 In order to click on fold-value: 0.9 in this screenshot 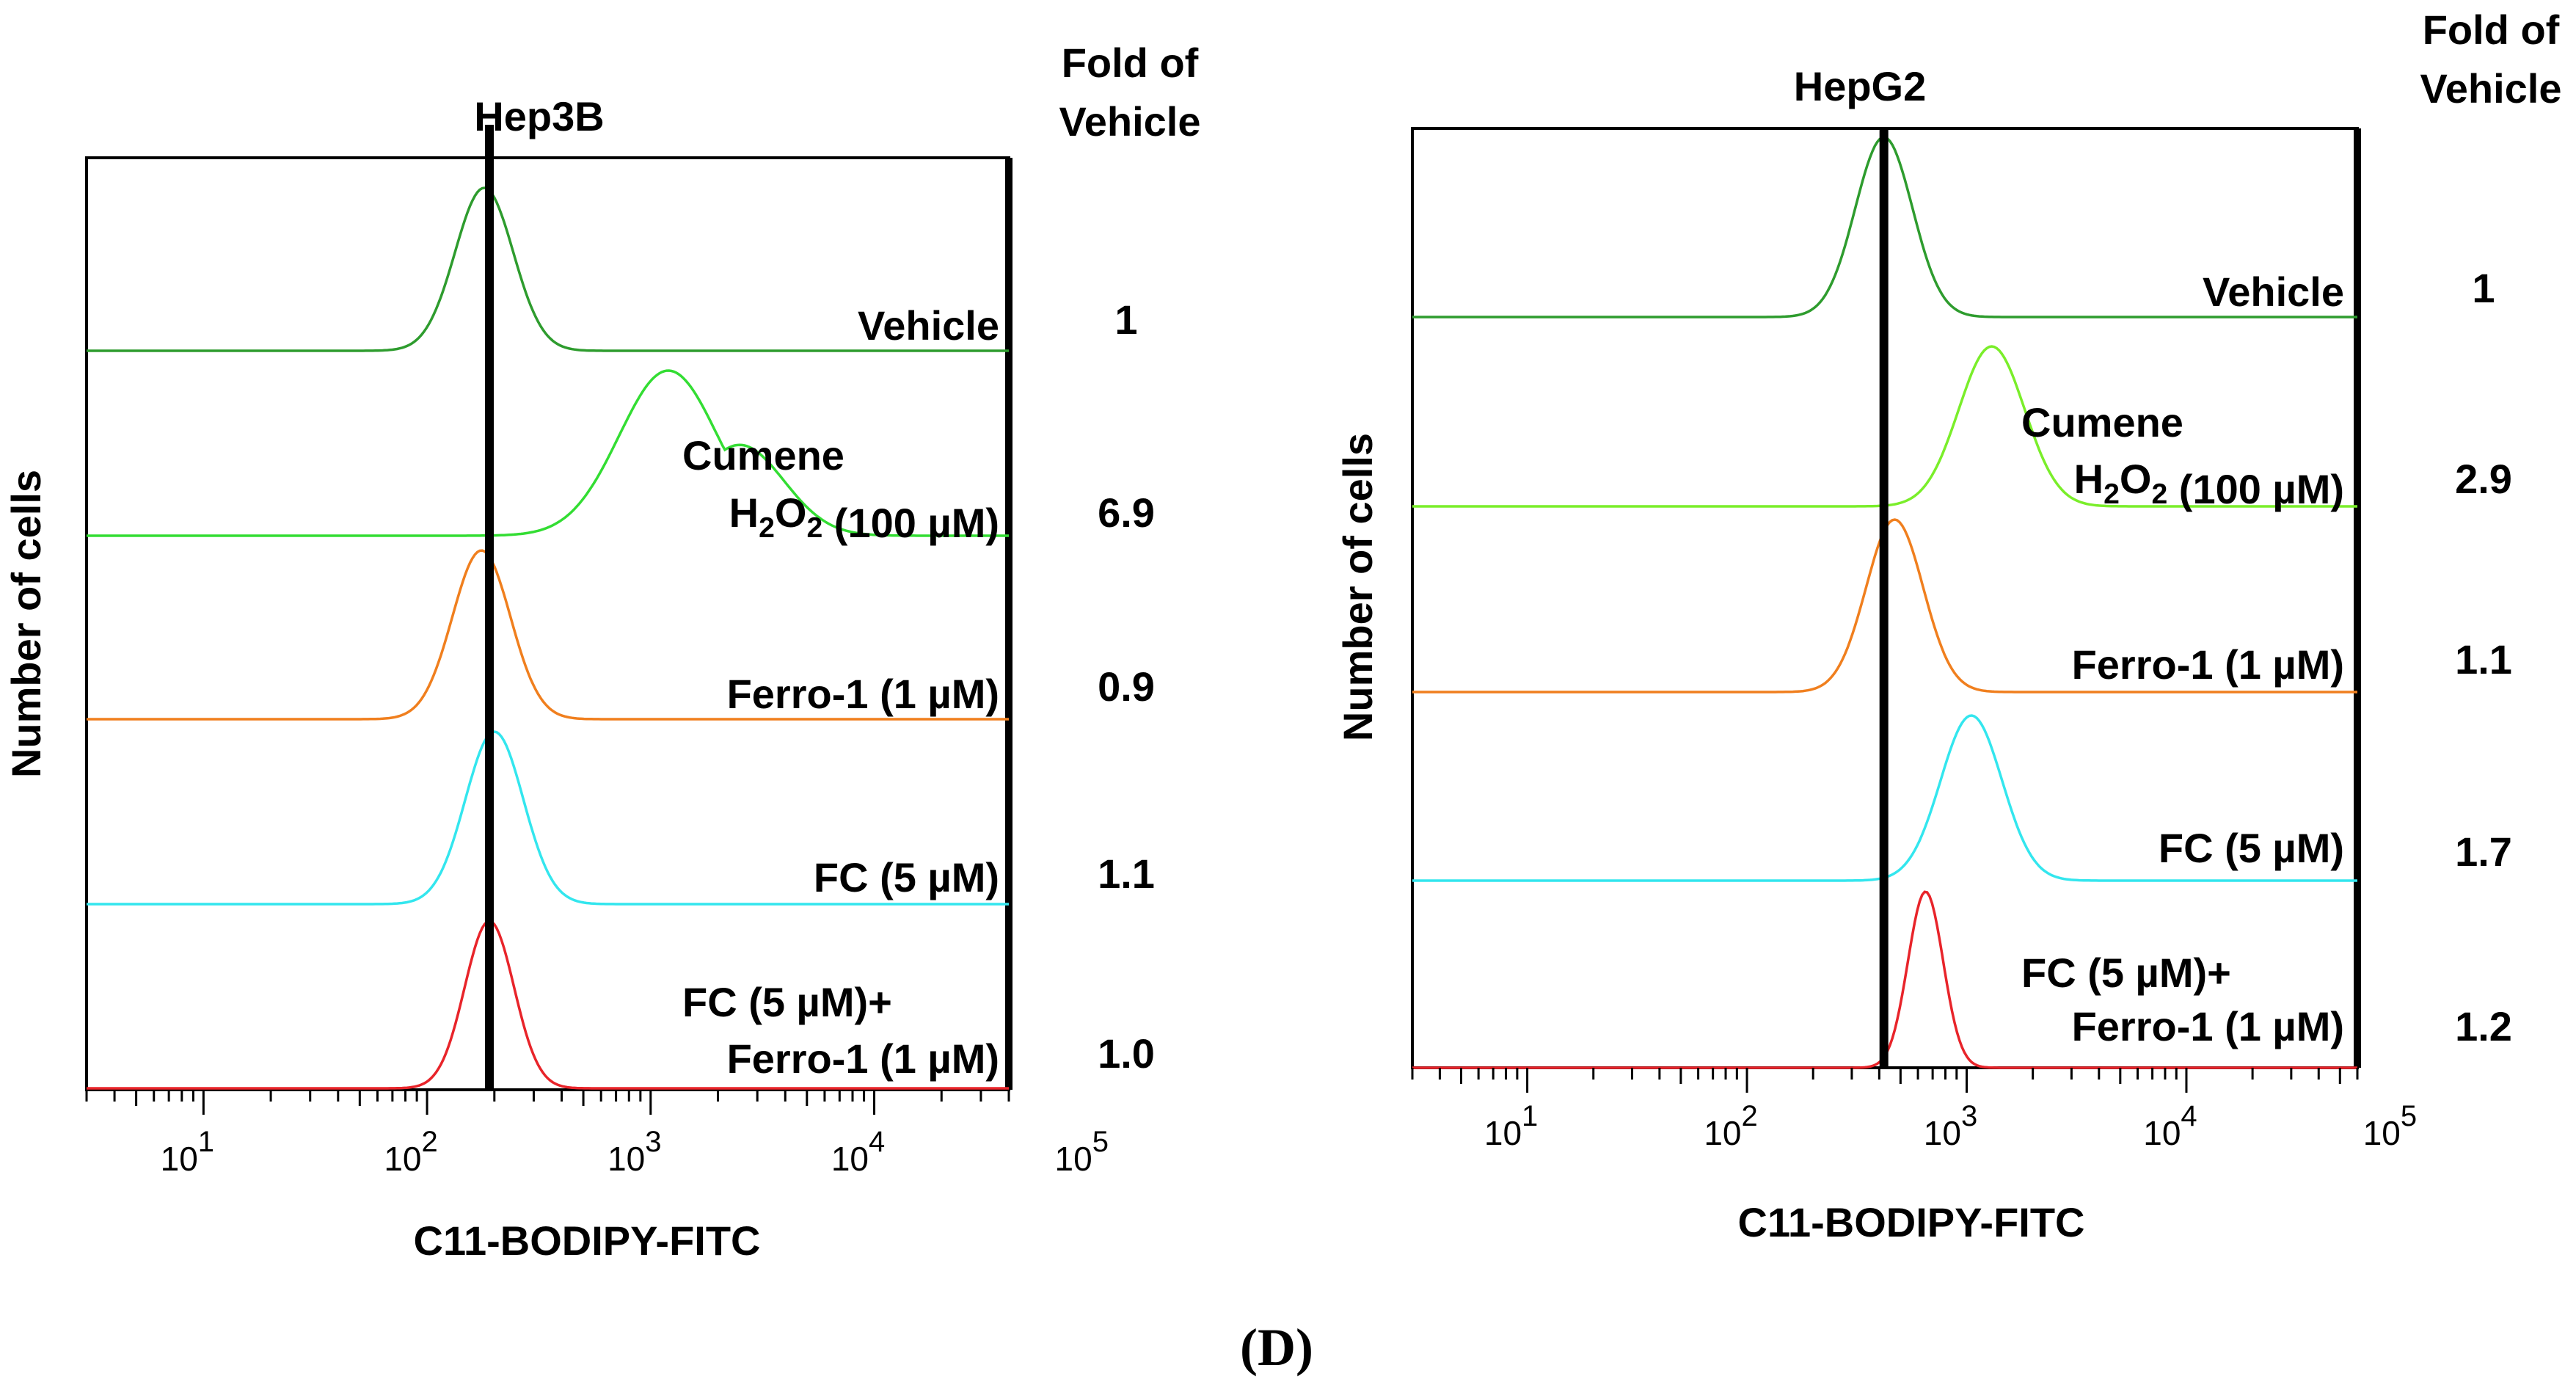, I will do `click(1126, 686)`.